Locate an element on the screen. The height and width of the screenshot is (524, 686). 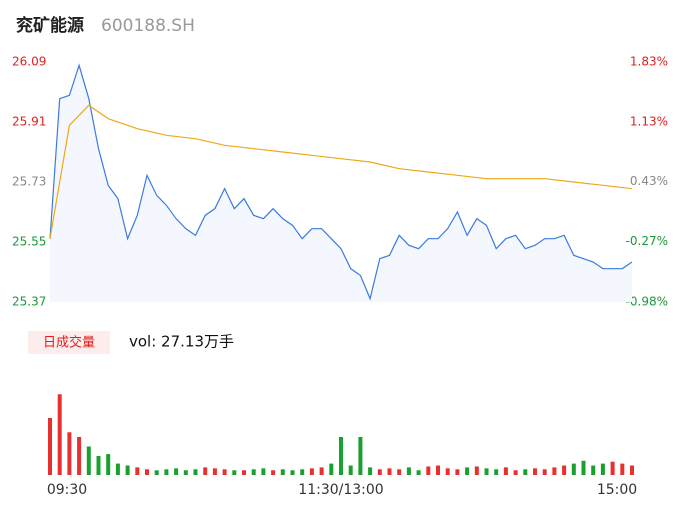
volume-label: vol: 27.13万手 is located at coordinates (181, 342).